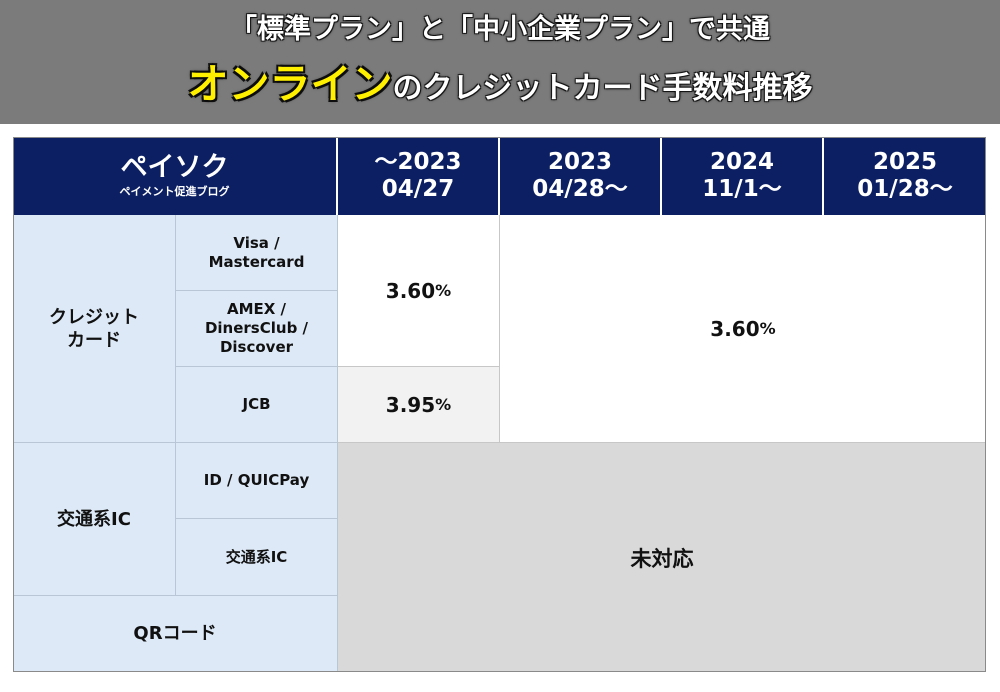  Describe the element at coordinates (94, 329) in the screenshot. I see `category-credit-card: クレジット カード` at that location.